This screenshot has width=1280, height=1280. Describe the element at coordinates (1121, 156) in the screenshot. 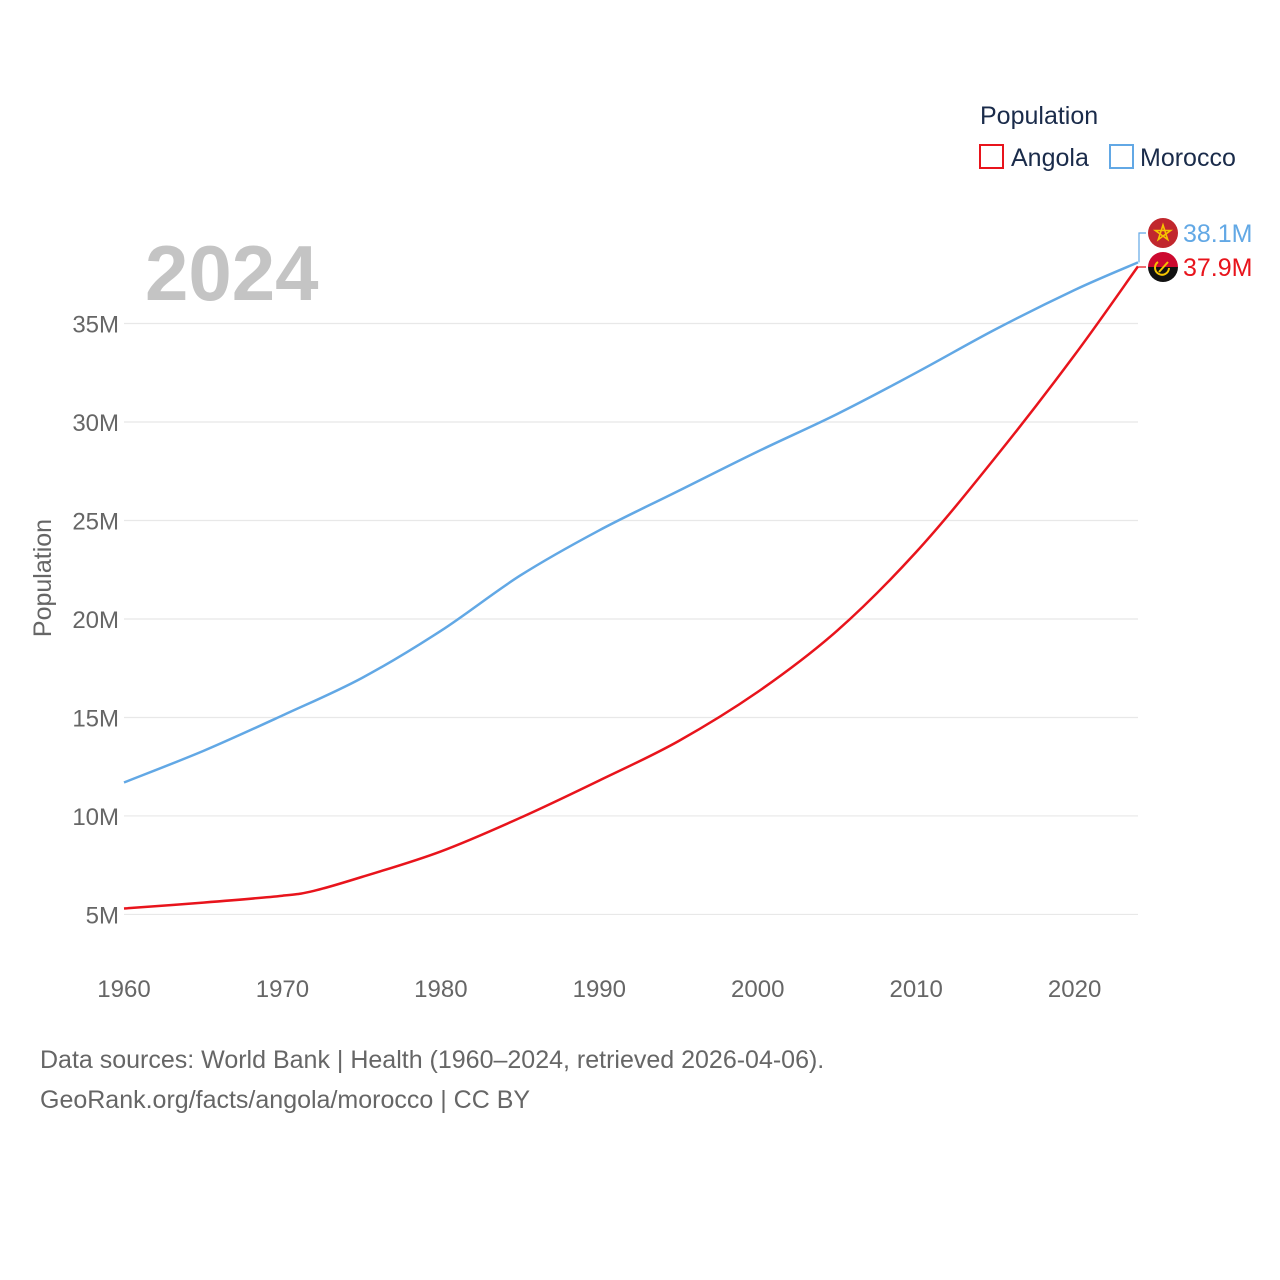

I see `legend-swatch-morocco` at that location.